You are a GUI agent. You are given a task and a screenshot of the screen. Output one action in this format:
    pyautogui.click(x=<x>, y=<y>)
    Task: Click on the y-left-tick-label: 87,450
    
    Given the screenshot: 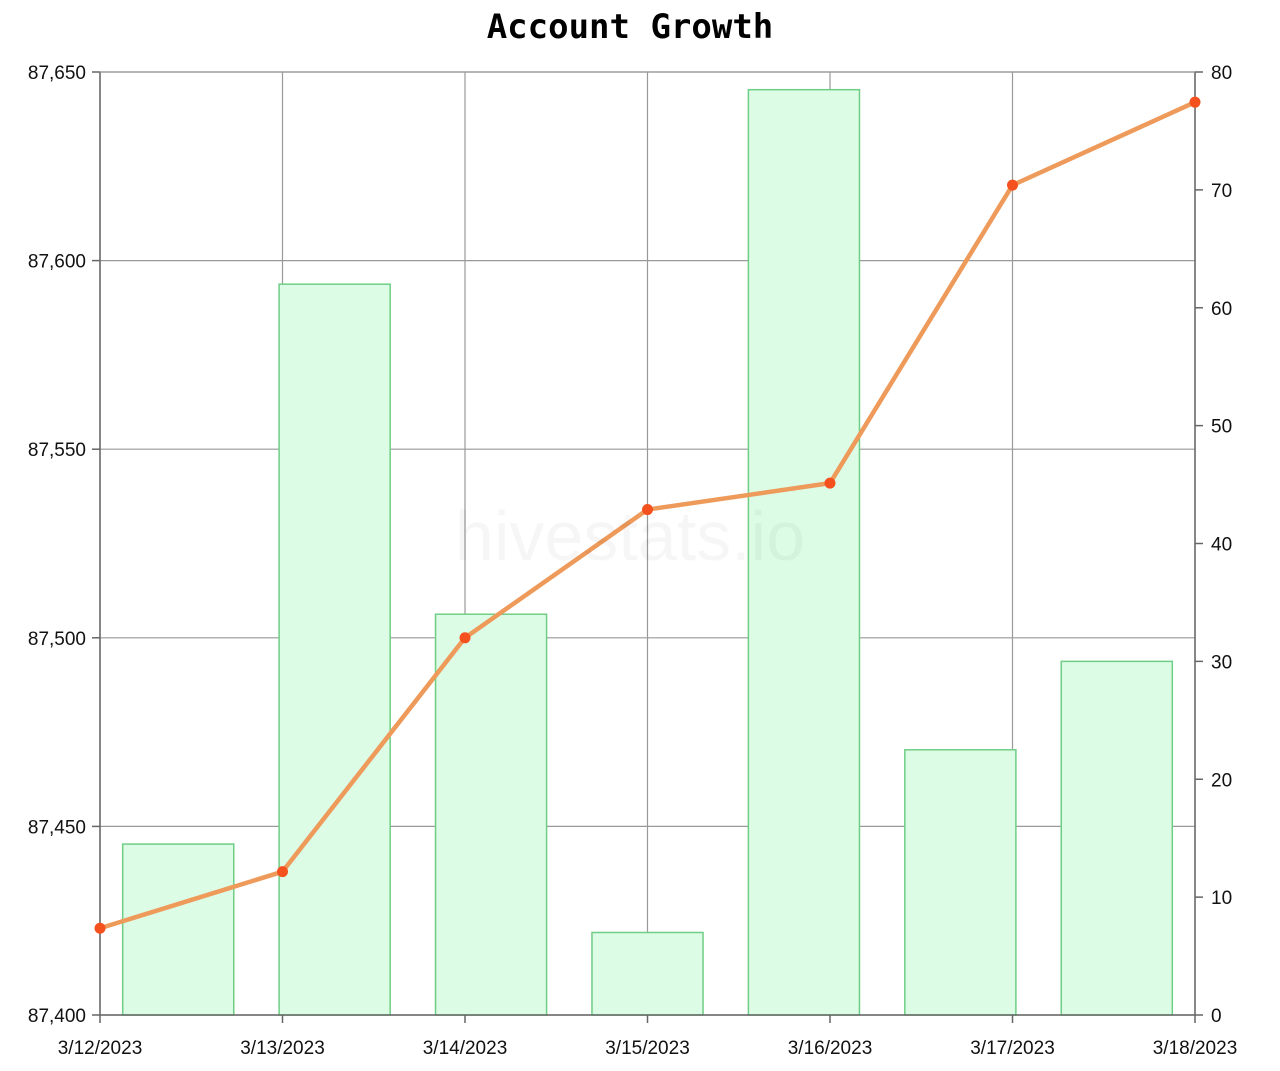 What is the action you would take?
    pyautogui.click(x=57, y=827)
    